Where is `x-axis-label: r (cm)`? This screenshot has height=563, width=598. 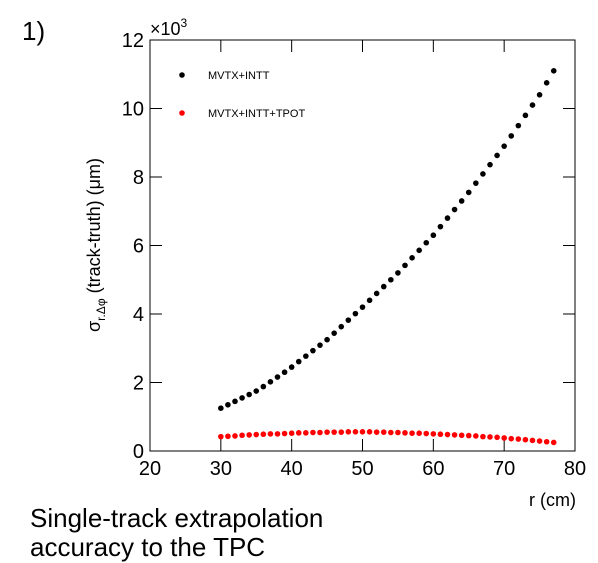 x-axis-label: r (cm) is located at coordinates (552, 500).